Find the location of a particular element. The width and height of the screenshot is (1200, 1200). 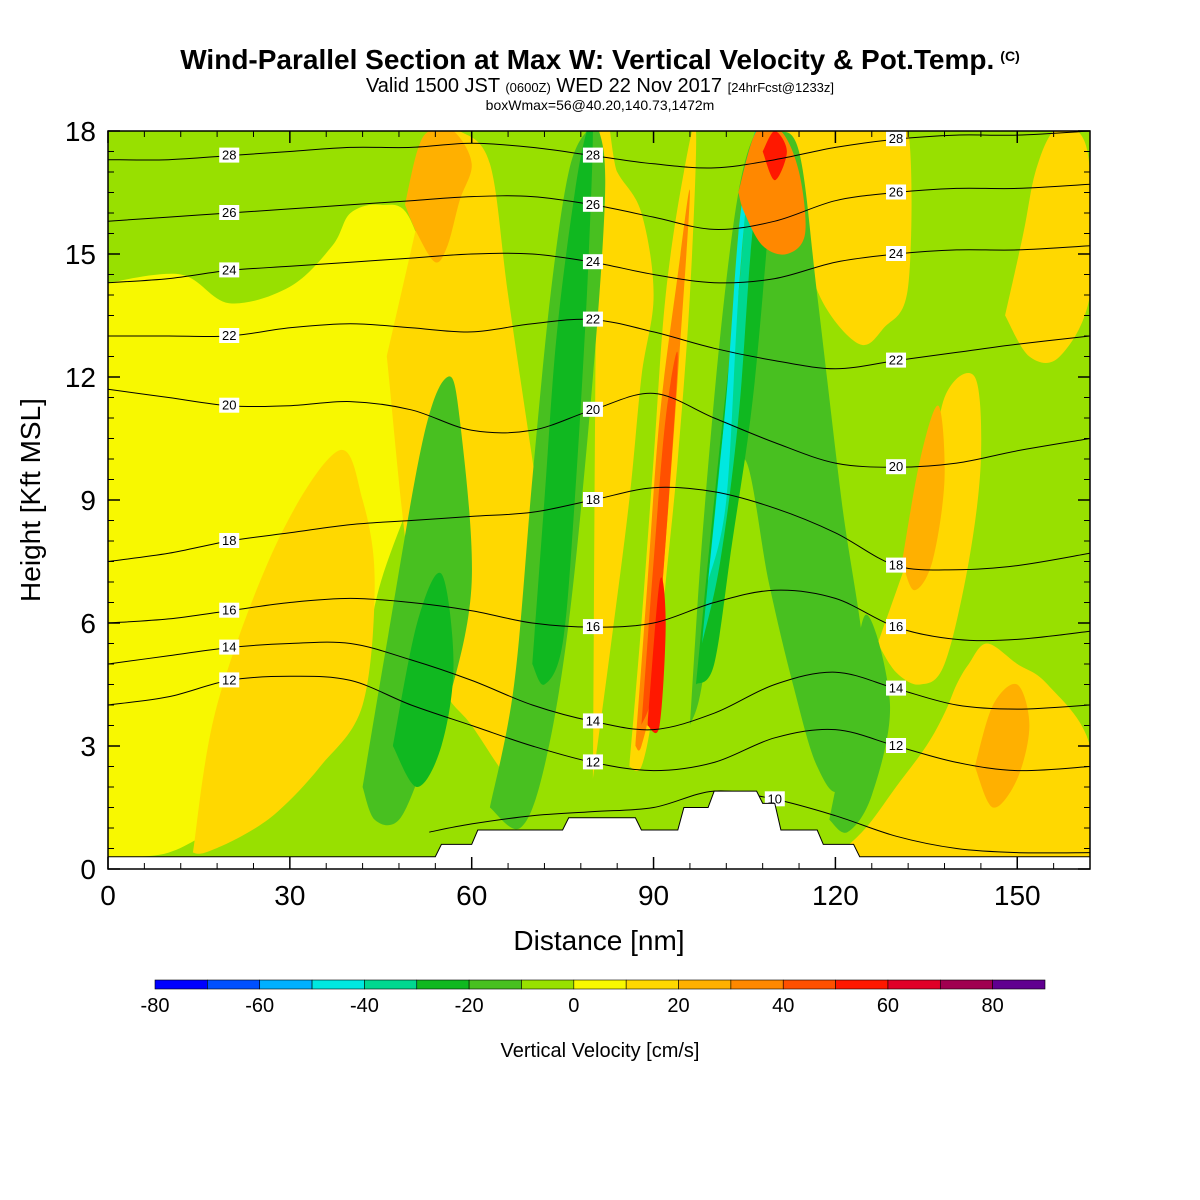

y-tick-label: 12 is located at coordinates (80, 377).